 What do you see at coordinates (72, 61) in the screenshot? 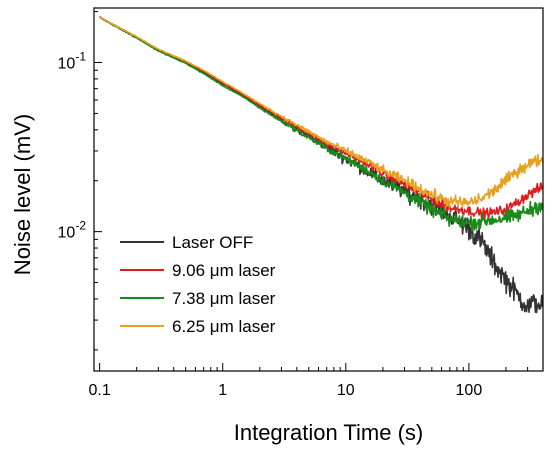
I see `y-tick-label: 10⁻¹` at bounding box center [72, 61].